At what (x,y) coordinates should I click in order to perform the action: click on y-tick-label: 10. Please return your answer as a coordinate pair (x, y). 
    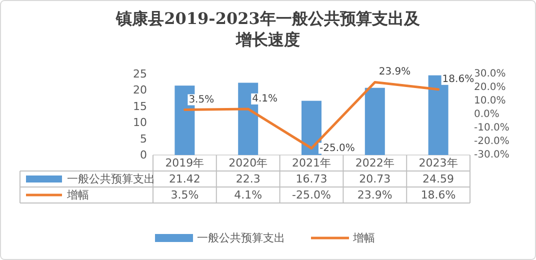
    Looking at the image, I should click on (140, 123).